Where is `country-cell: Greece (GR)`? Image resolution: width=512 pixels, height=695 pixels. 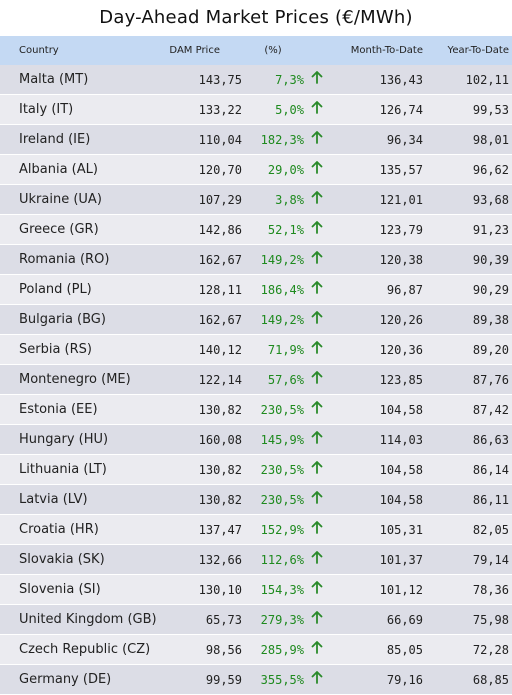
country-cell: Greece (GR) is located at coordinates (59, 229).